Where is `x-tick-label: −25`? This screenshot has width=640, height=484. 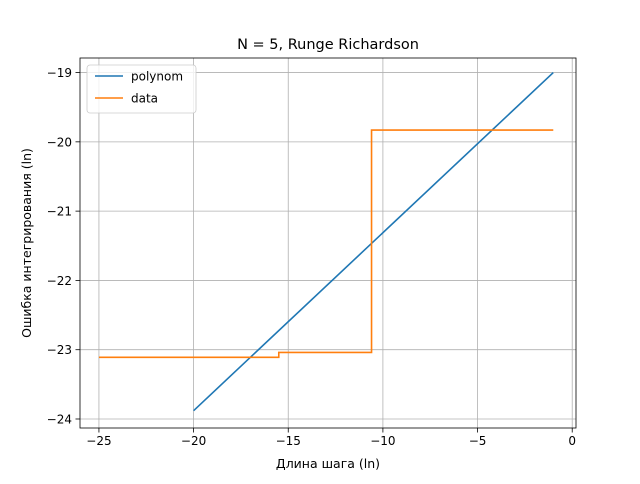 x-tick-label: −25 is located at coordinates (98, 441).